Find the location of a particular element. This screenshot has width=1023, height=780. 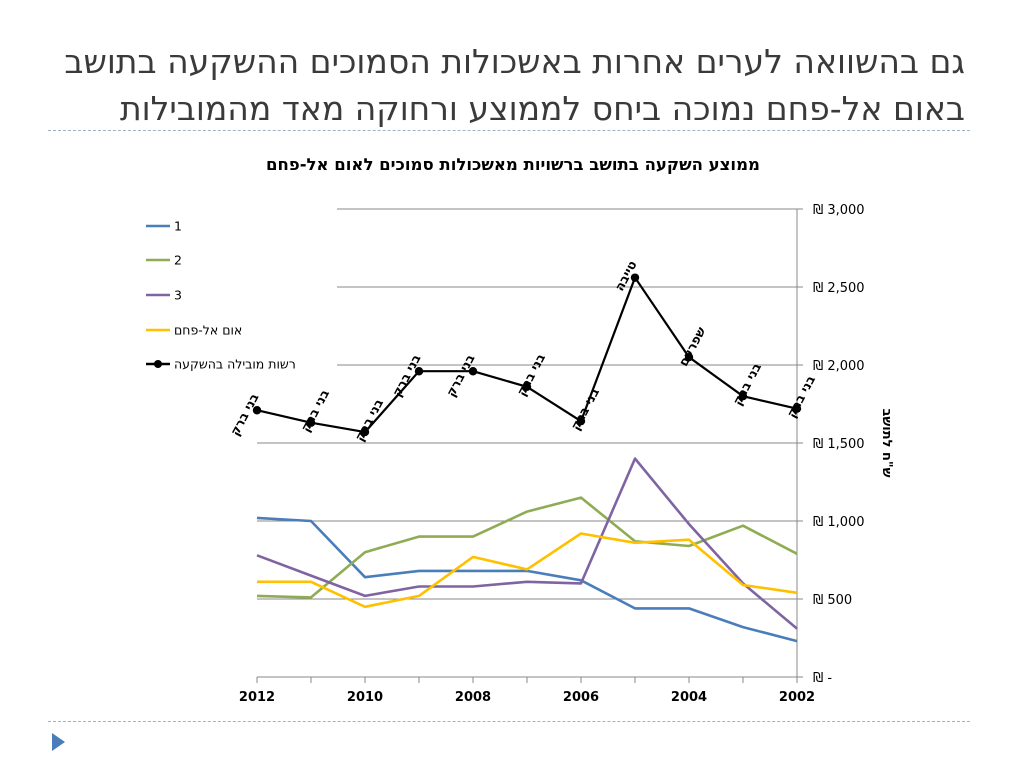

top-divider is located at coordinates (509, 130).